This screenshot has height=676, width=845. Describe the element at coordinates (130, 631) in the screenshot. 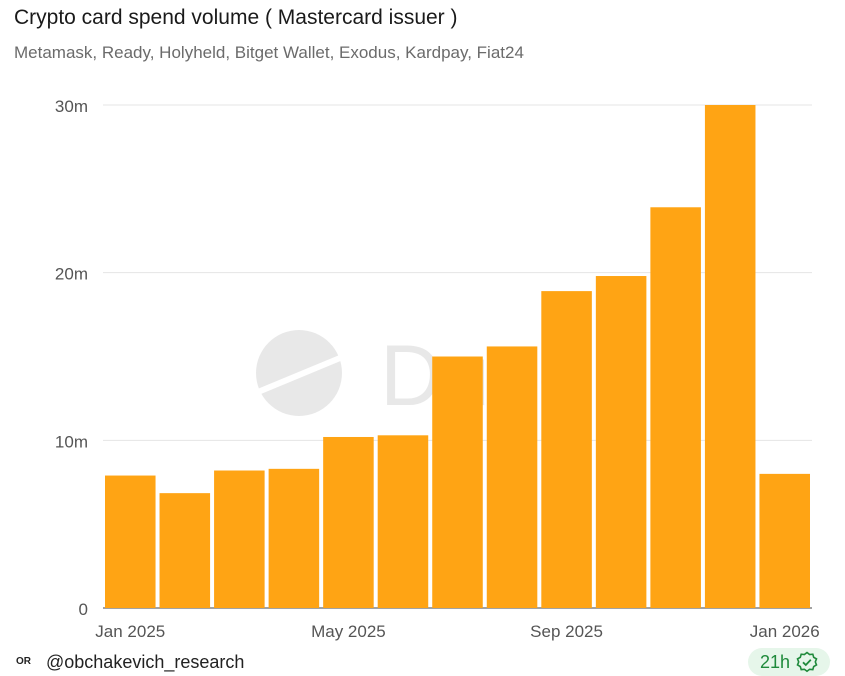

I see `x-tick-label: Jan 2025` at that location.